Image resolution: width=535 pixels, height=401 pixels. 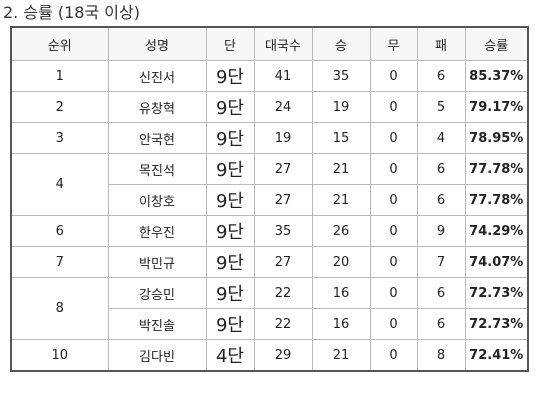 I want to click on name-cell: 강승민, so click(x=157, y=293).